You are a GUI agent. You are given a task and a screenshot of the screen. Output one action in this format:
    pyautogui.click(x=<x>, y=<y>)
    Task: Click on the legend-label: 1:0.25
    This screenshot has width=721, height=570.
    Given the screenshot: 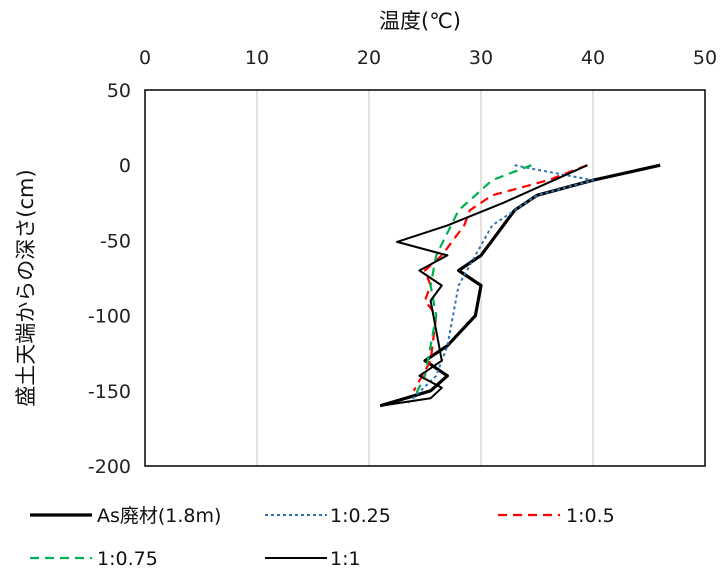 What is the action you would take?
    pyautogui.click(x=360, y=516)
    